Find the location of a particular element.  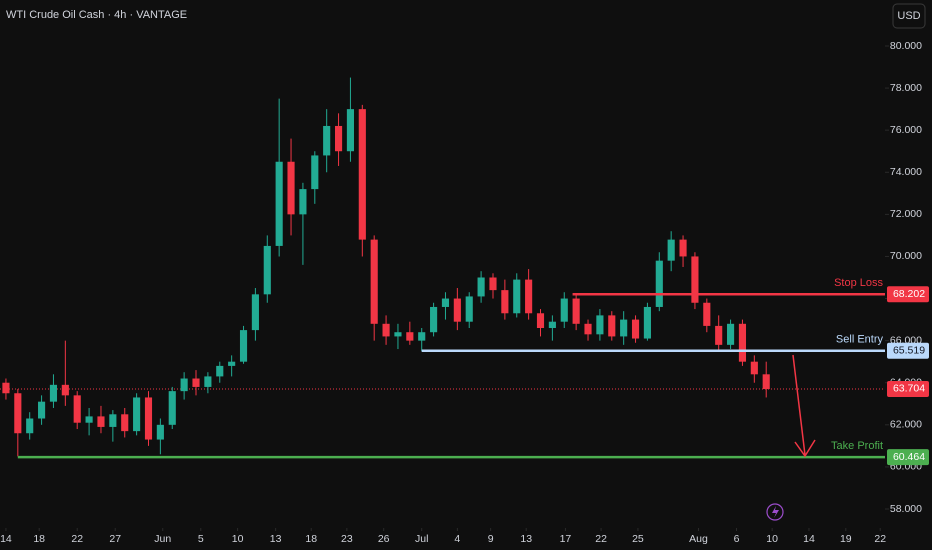

y-tick-label: 72.000 is located at coordinates (906, 214).